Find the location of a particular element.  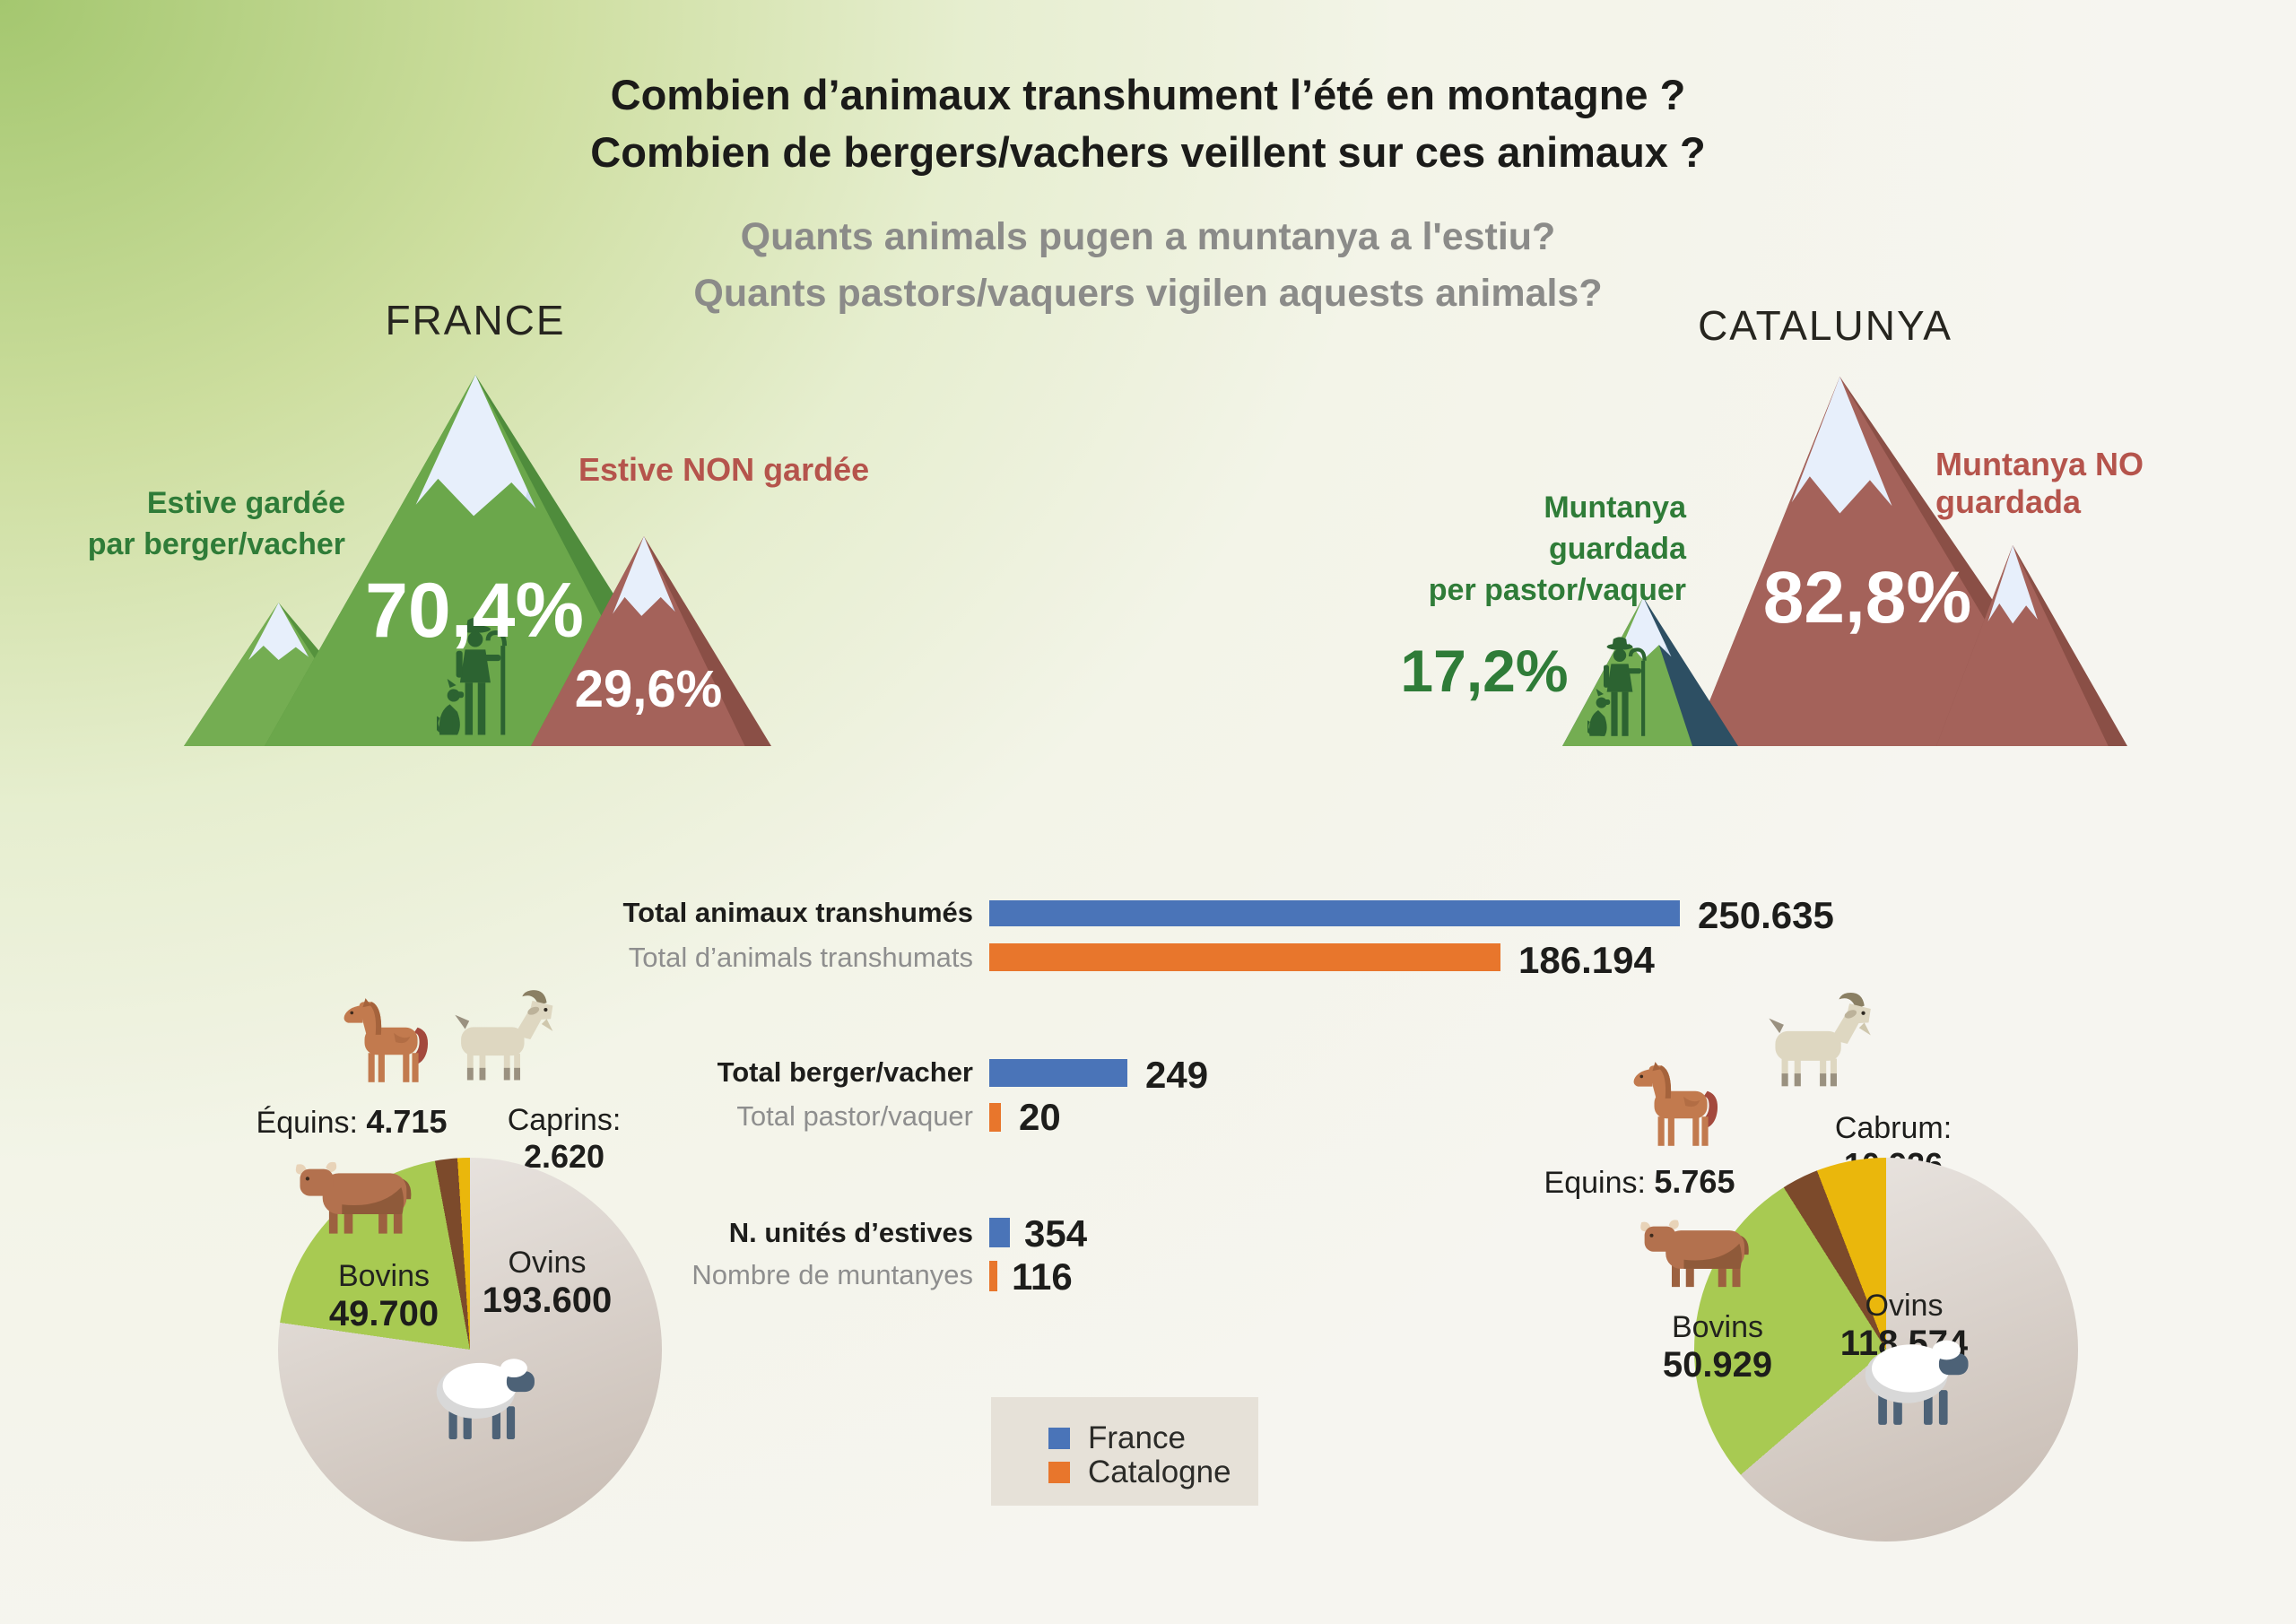

france-ovins-stat: Ovins 193.600 is located at coordinates (547, 1282).